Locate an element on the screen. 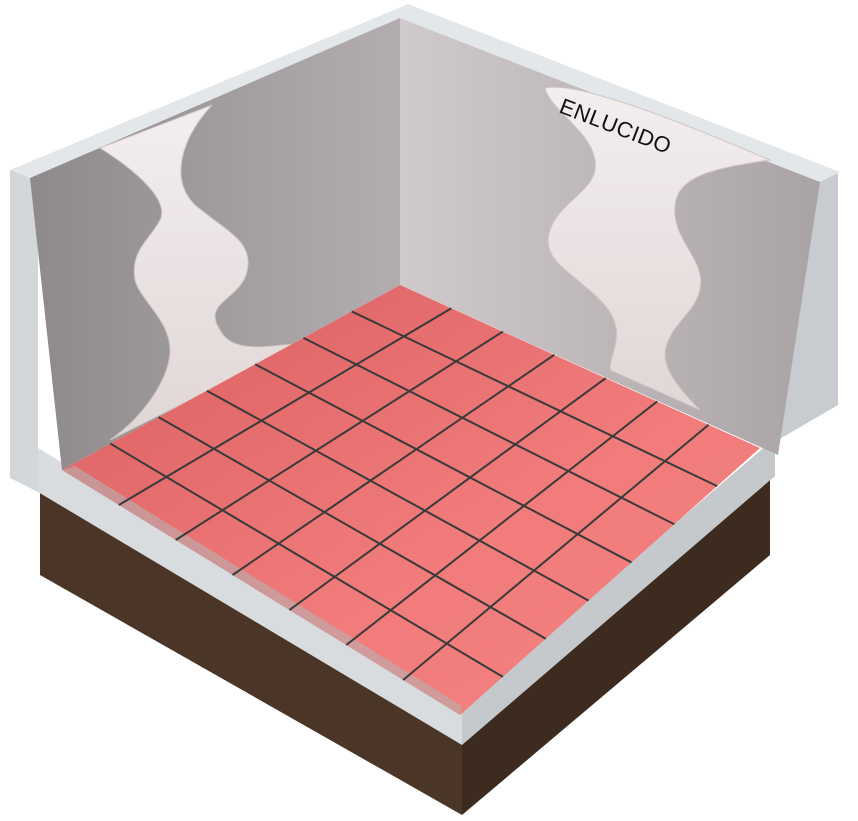 Image resolution: width=858 pixels, height=821 pixels. right-wall-top-rim is located at coordinates (620, 93).